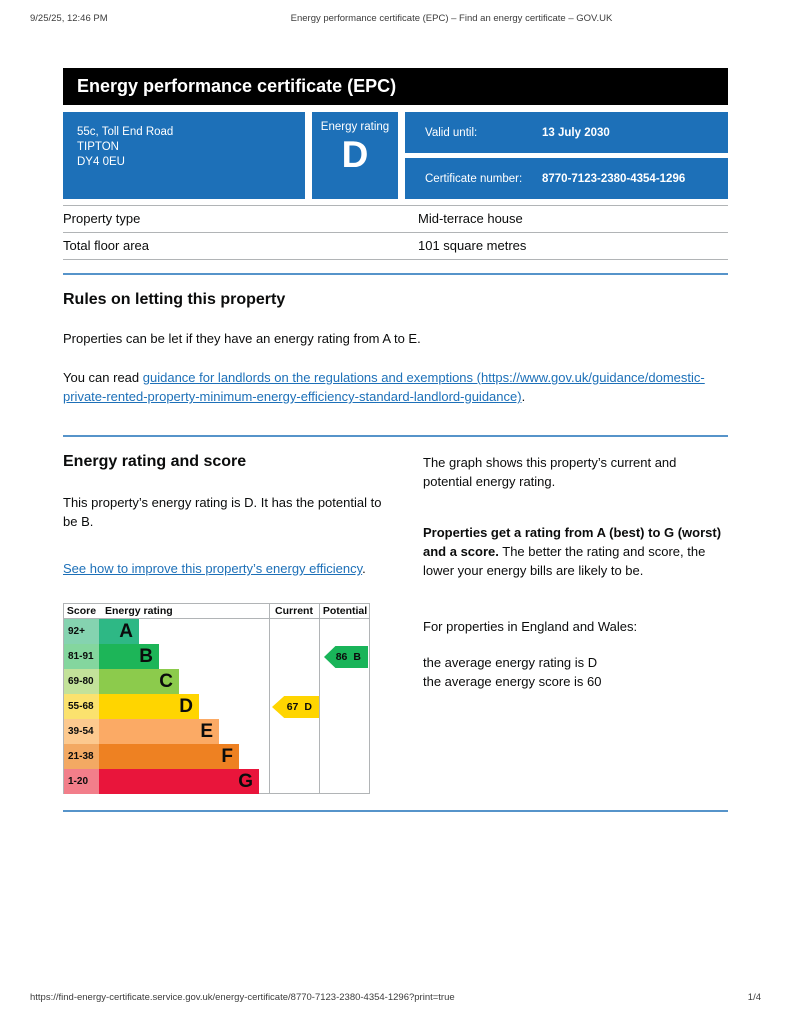  Describe the element at coordinates (345, 611) in the screenshot. I see `chart-header-potential: Potential` at that location.